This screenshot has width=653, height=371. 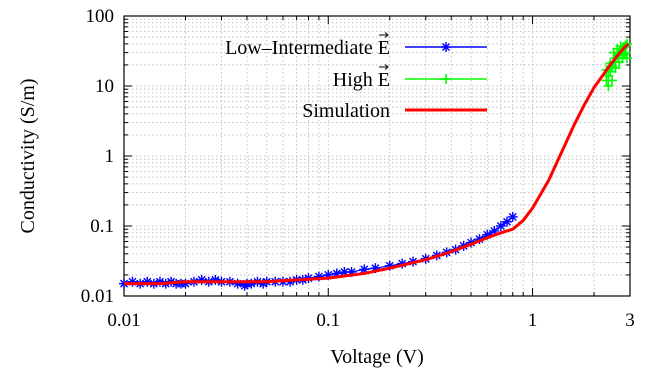 I want to click on x-tick-label: 0.1, so click(x=328, y=320).